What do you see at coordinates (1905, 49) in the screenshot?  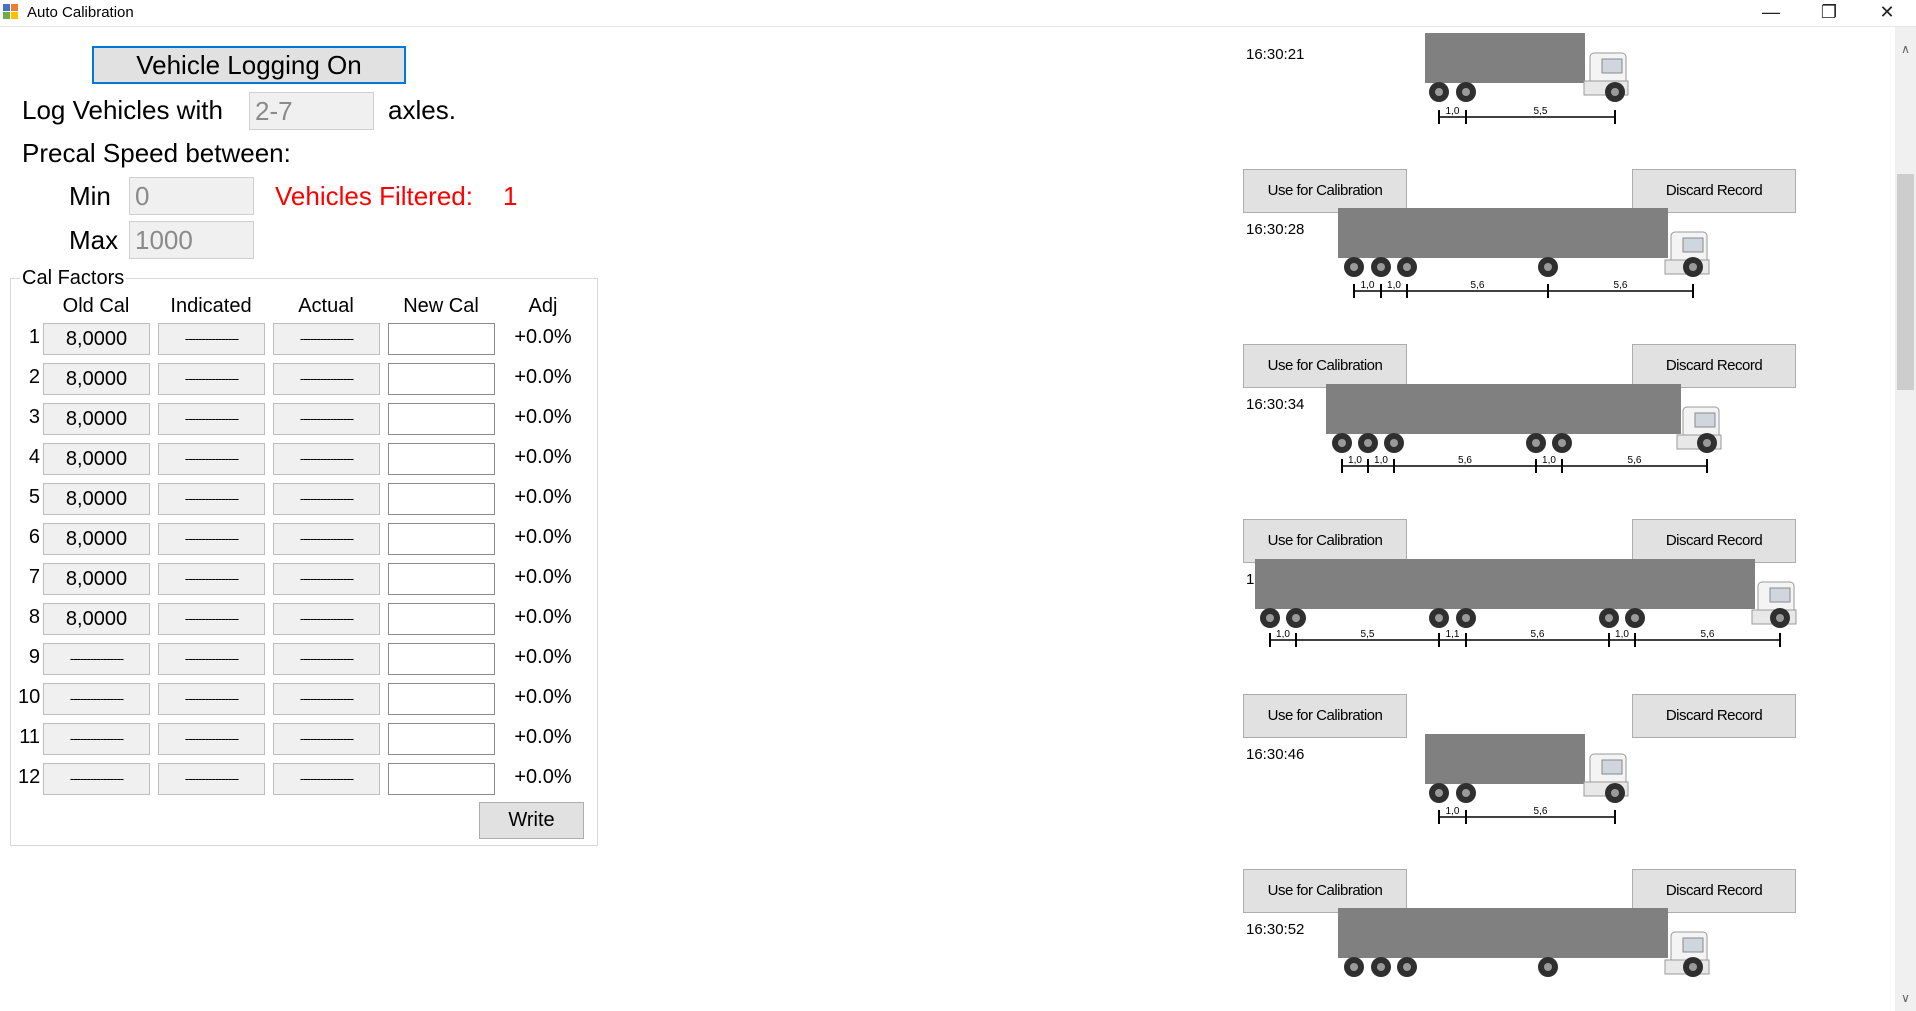 I see `scroll-up-icon: ∧` at bounding box center [1905, 49].